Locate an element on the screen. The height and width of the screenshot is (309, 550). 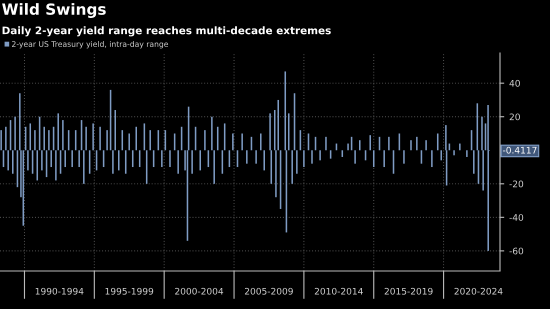
y-tick-label: 40 is located at coordinates (514, 83).